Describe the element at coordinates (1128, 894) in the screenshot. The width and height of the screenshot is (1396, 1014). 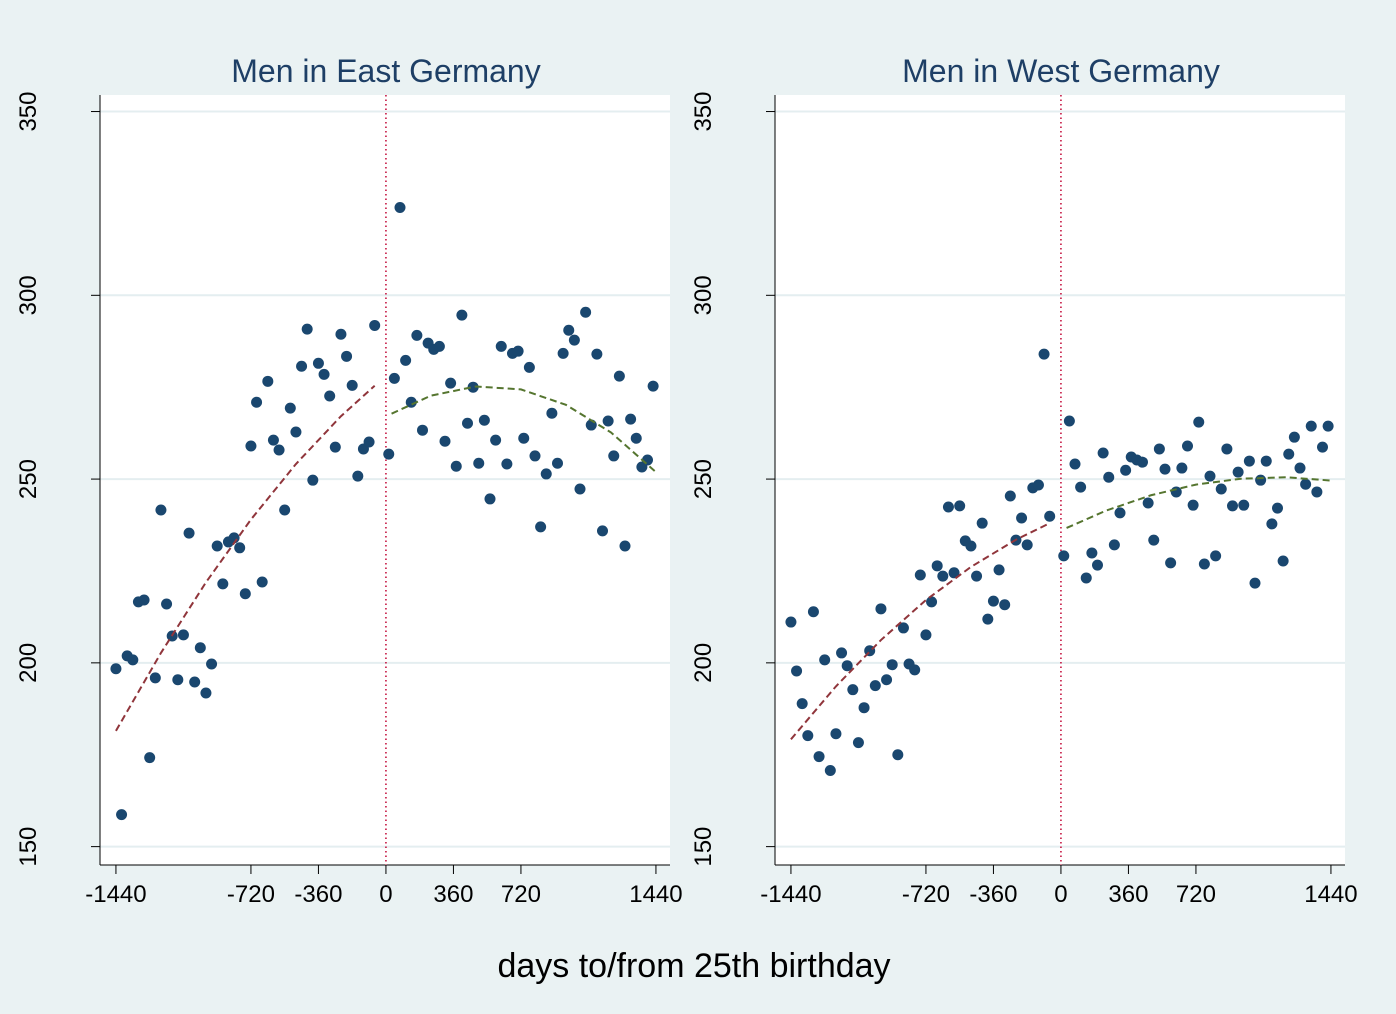
I see `x-tick-label: 360` at that location.